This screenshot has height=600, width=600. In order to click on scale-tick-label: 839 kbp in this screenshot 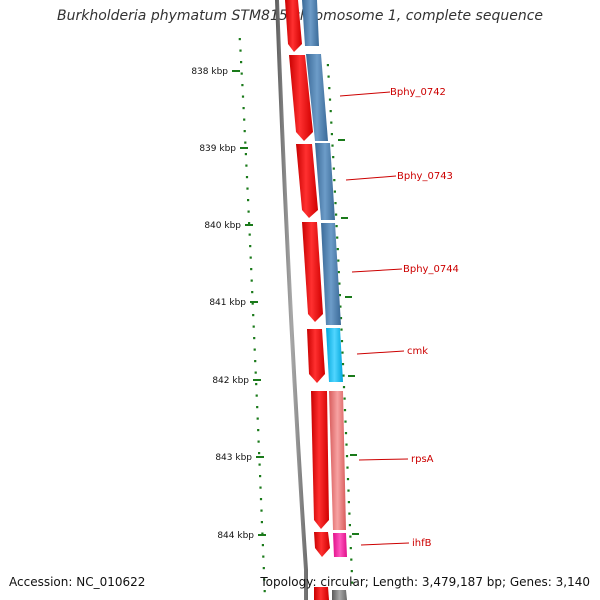, I will do `click(217, 149)`.